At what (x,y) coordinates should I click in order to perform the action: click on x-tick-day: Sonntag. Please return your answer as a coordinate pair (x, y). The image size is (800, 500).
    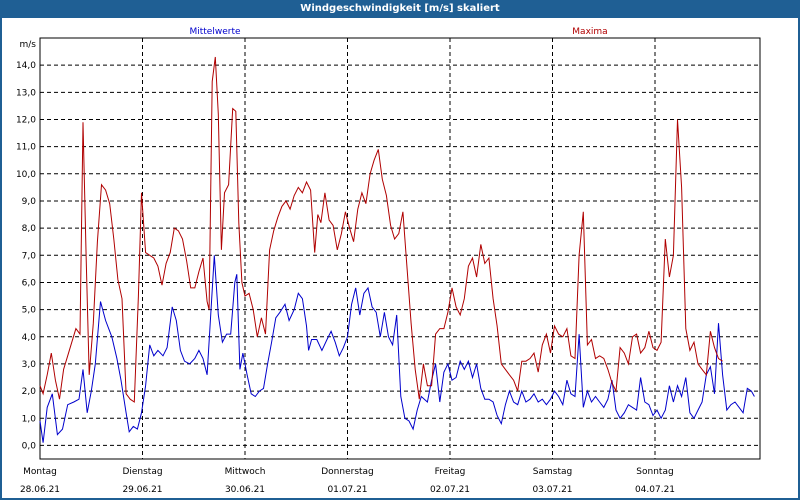
    Looking at the image, I should click on (654, 472).